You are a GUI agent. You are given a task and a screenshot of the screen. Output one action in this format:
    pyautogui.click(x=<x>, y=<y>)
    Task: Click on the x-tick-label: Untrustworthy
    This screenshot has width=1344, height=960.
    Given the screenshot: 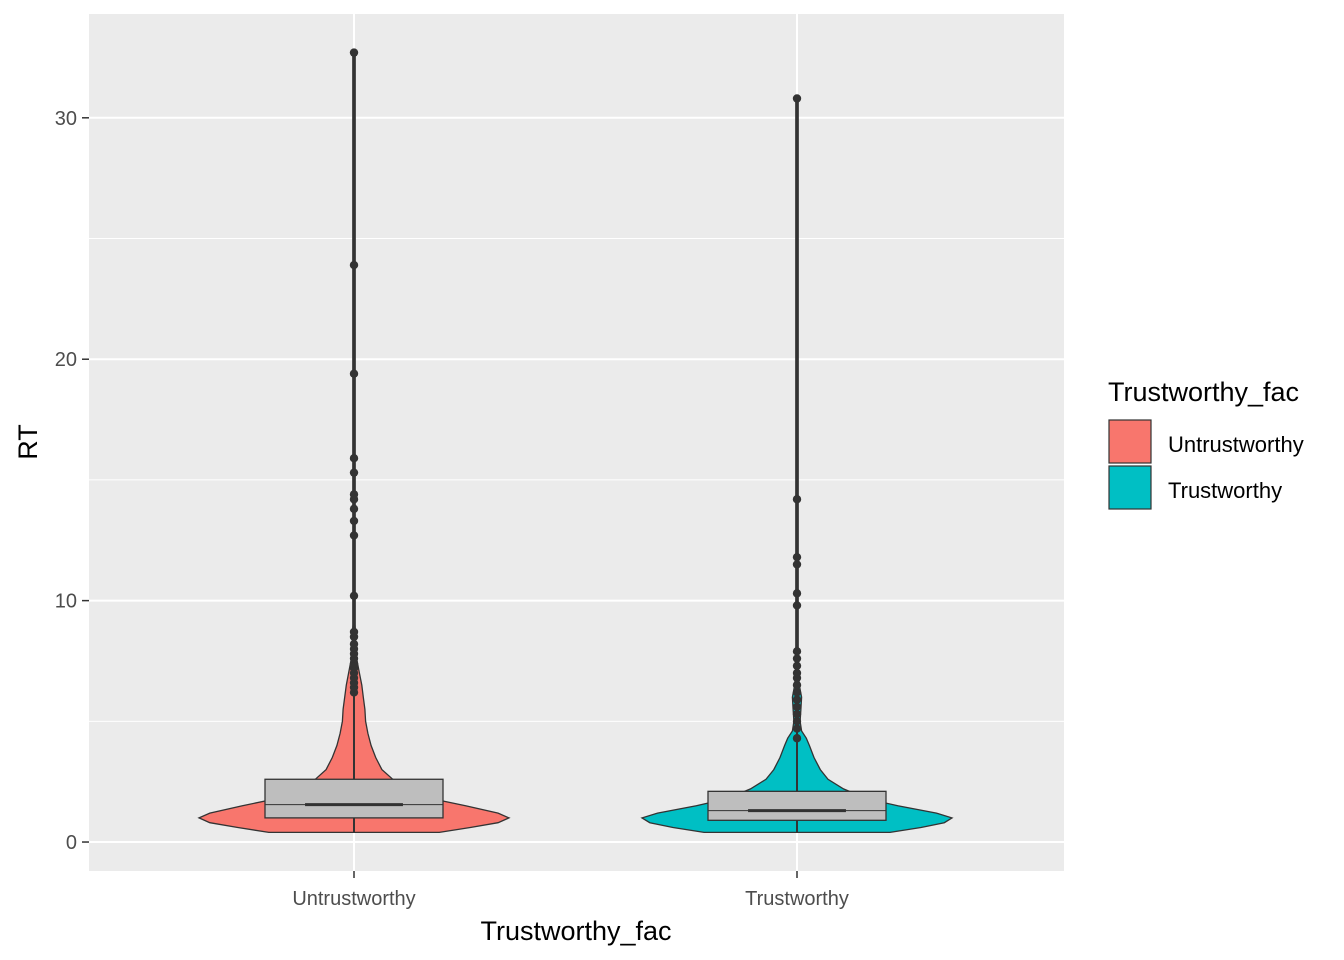 What is the action you would take?
    pyautogui.click(x=353, y=899)
    